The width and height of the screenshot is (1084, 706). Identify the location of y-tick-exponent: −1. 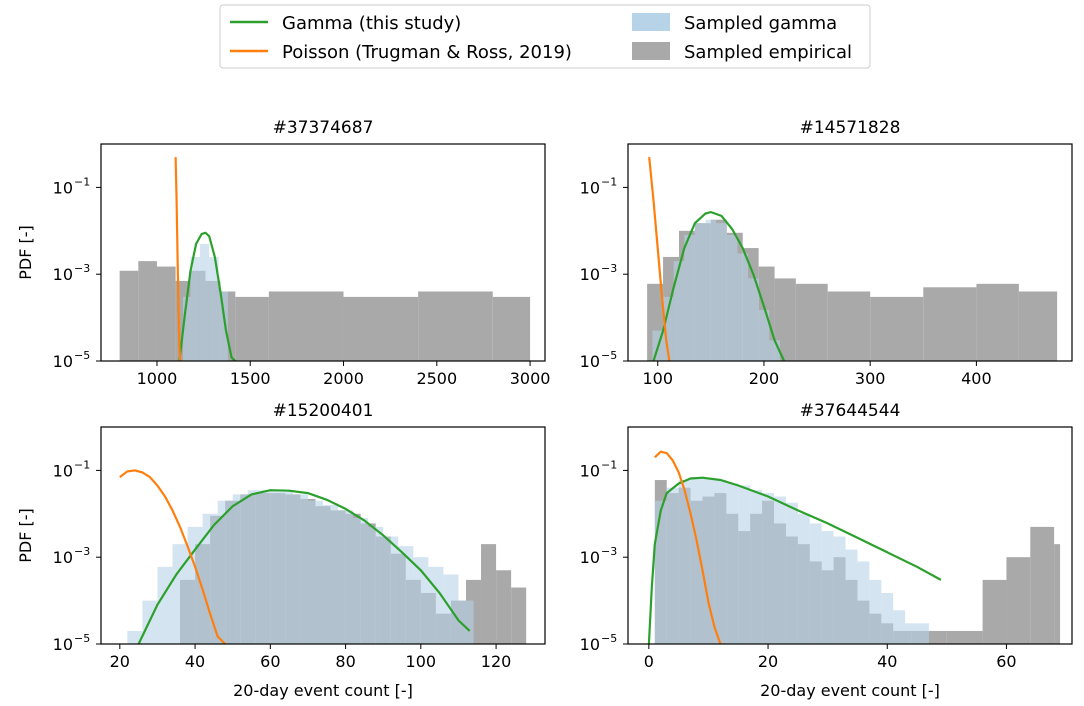
(82, 181).